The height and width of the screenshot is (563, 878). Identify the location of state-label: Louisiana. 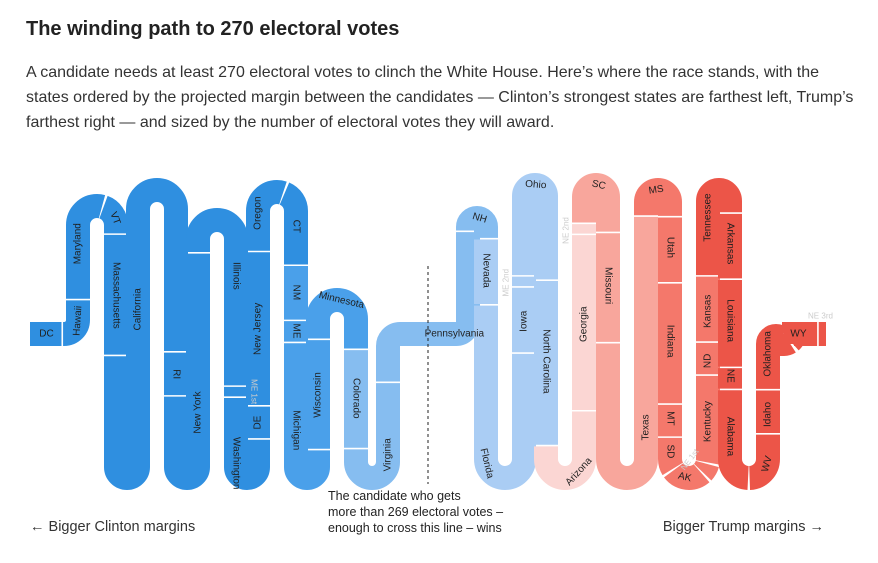
(730, 320).